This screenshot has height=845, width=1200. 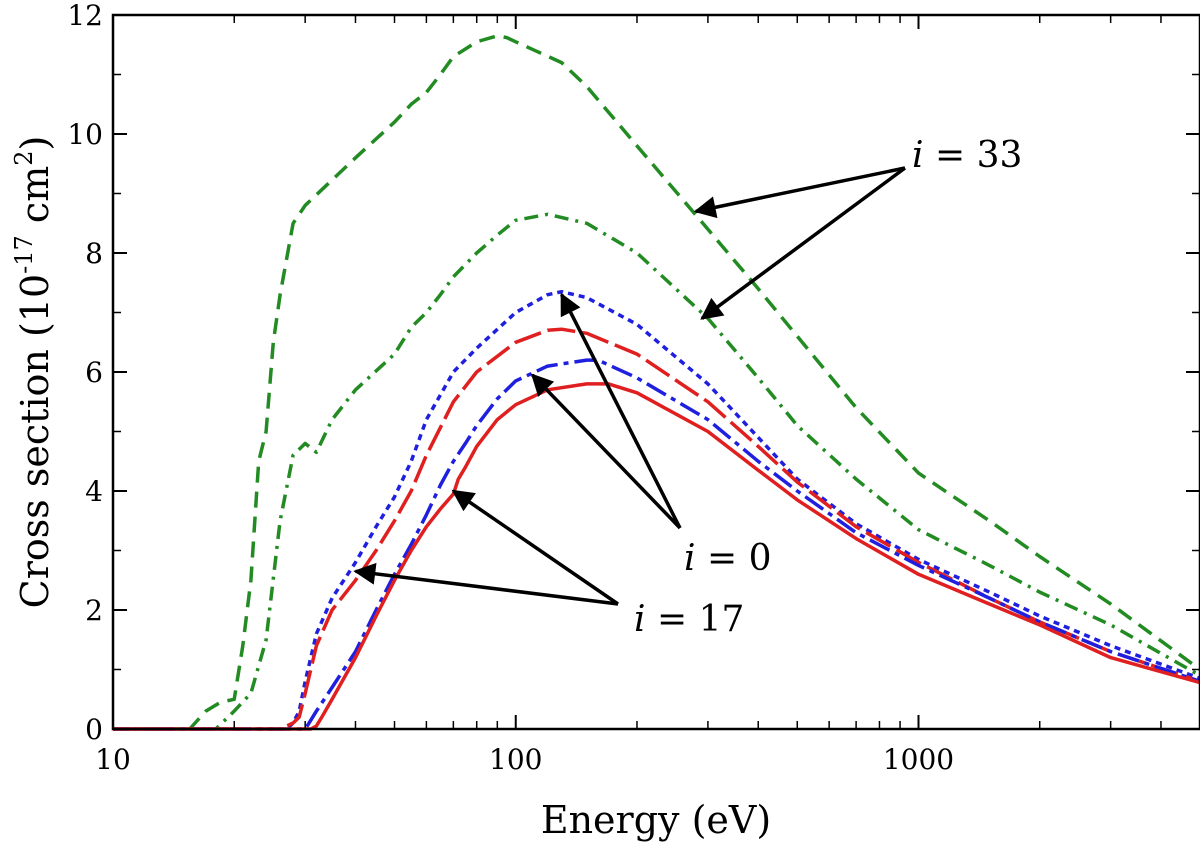 I want to click on y-tick-label: 6, so click(x=94, y=372).